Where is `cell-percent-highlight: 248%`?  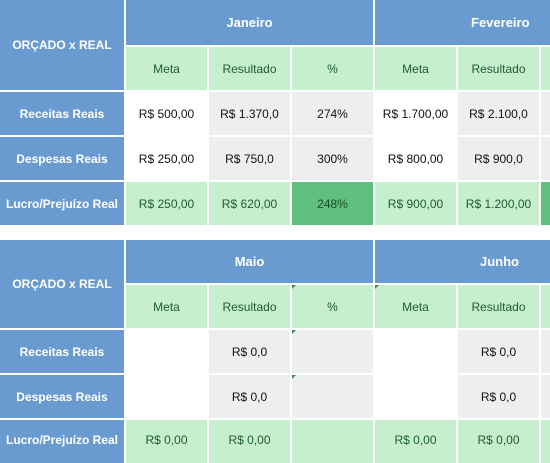 cell-percent-highlight: 248% is located at coordinates (332, 203).